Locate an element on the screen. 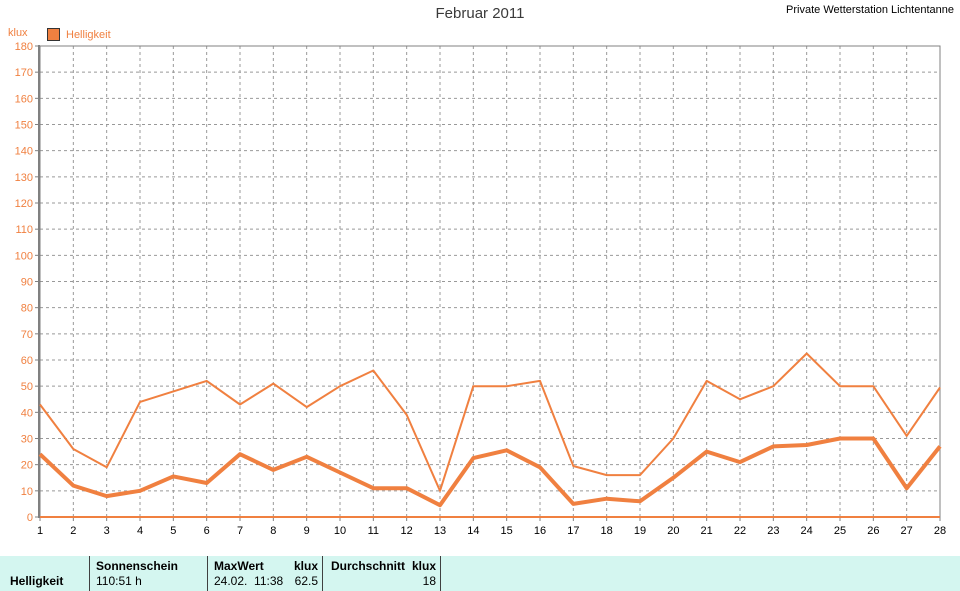  x-tick-label: 16 is located at coordinates (540, 531).